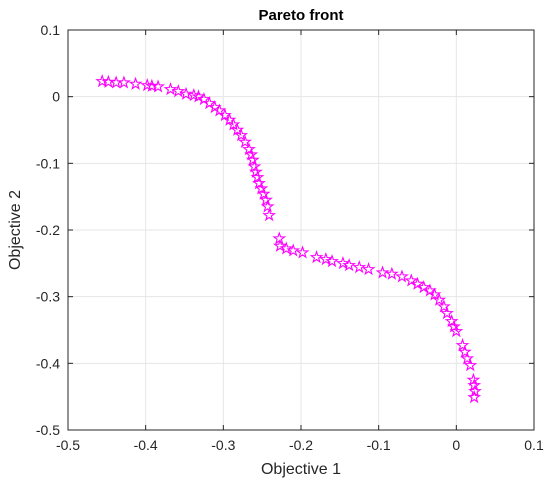 The height and width of the screenshot is (490, 550). What do you see at coordinates (301, 445) in the screenshot?
I see `x-tick-label: -0.2` at bounding box center [301, 445].